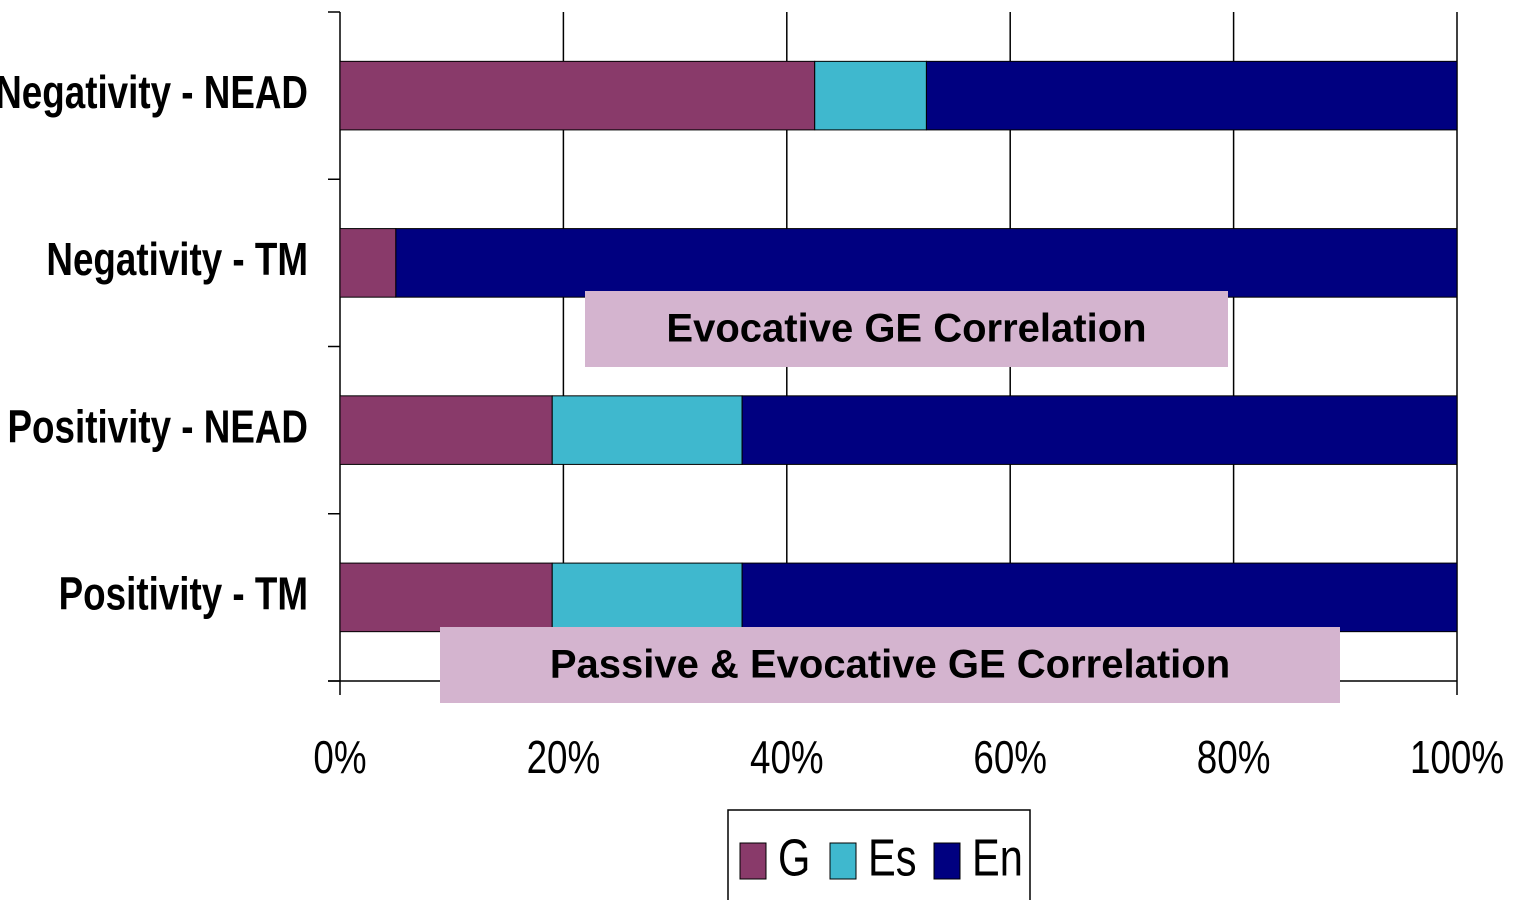  Describe the element at coordinates (154, 92) in the screenshot. I see `y-tick-label: Negativity - NEAD` at that location.